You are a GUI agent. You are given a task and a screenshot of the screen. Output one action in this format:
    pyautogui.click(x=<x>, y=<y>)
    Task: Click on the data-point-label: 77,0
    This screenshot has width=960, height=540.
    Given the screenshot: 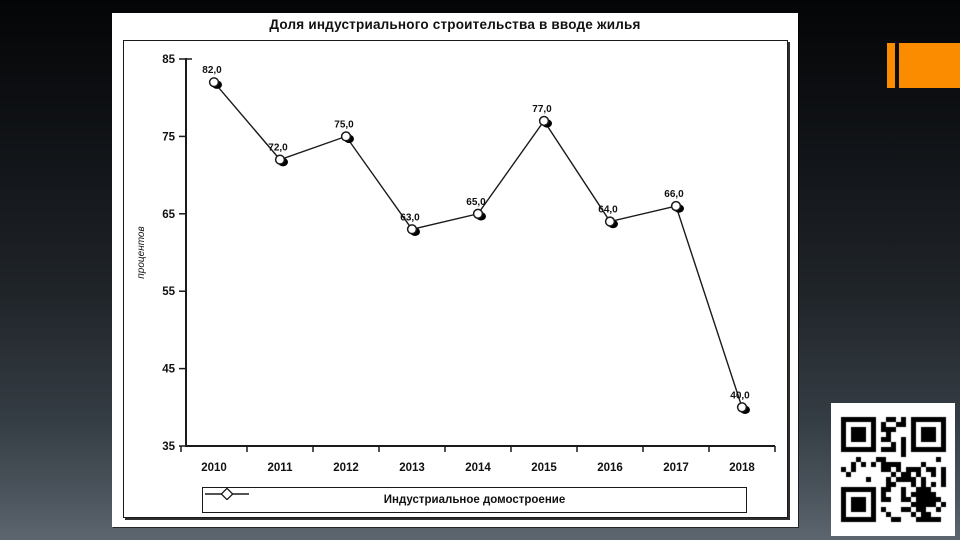 What is the action you would take?
    pyautogui.click(x=542, y=109)
    